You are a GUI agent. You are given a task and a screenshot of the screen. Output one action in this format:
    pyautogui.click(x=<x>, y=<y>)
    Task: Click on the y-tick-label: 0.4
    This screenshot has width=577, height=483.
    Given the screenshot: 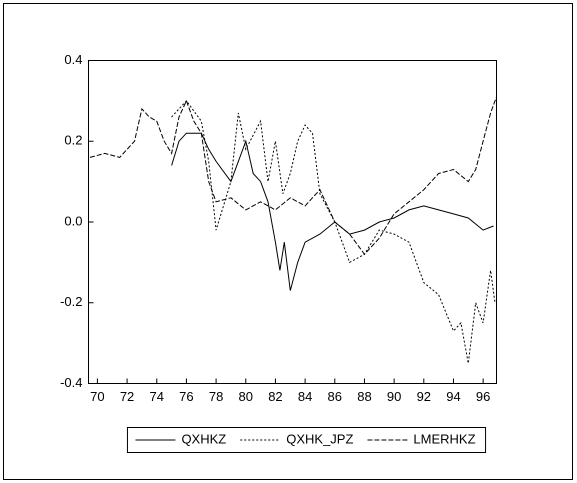 What is the action you would take?
    pyautogui.click(x=73, y=59)
    